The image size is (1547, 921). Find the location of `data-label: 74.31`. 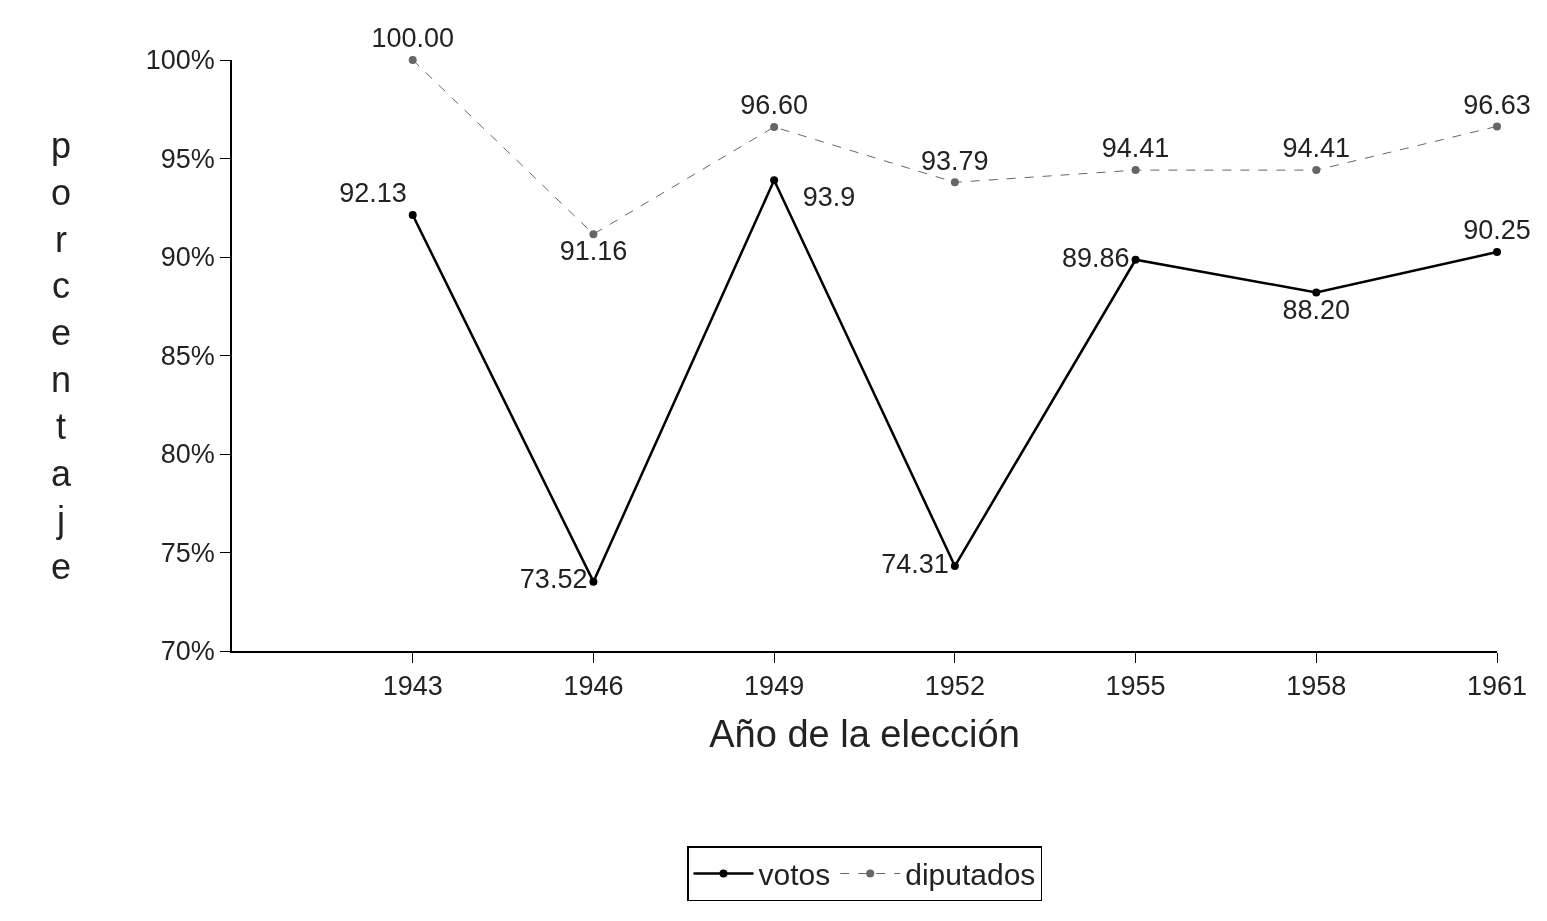

data-label: 74.31 is located at coordinates (915, 563).